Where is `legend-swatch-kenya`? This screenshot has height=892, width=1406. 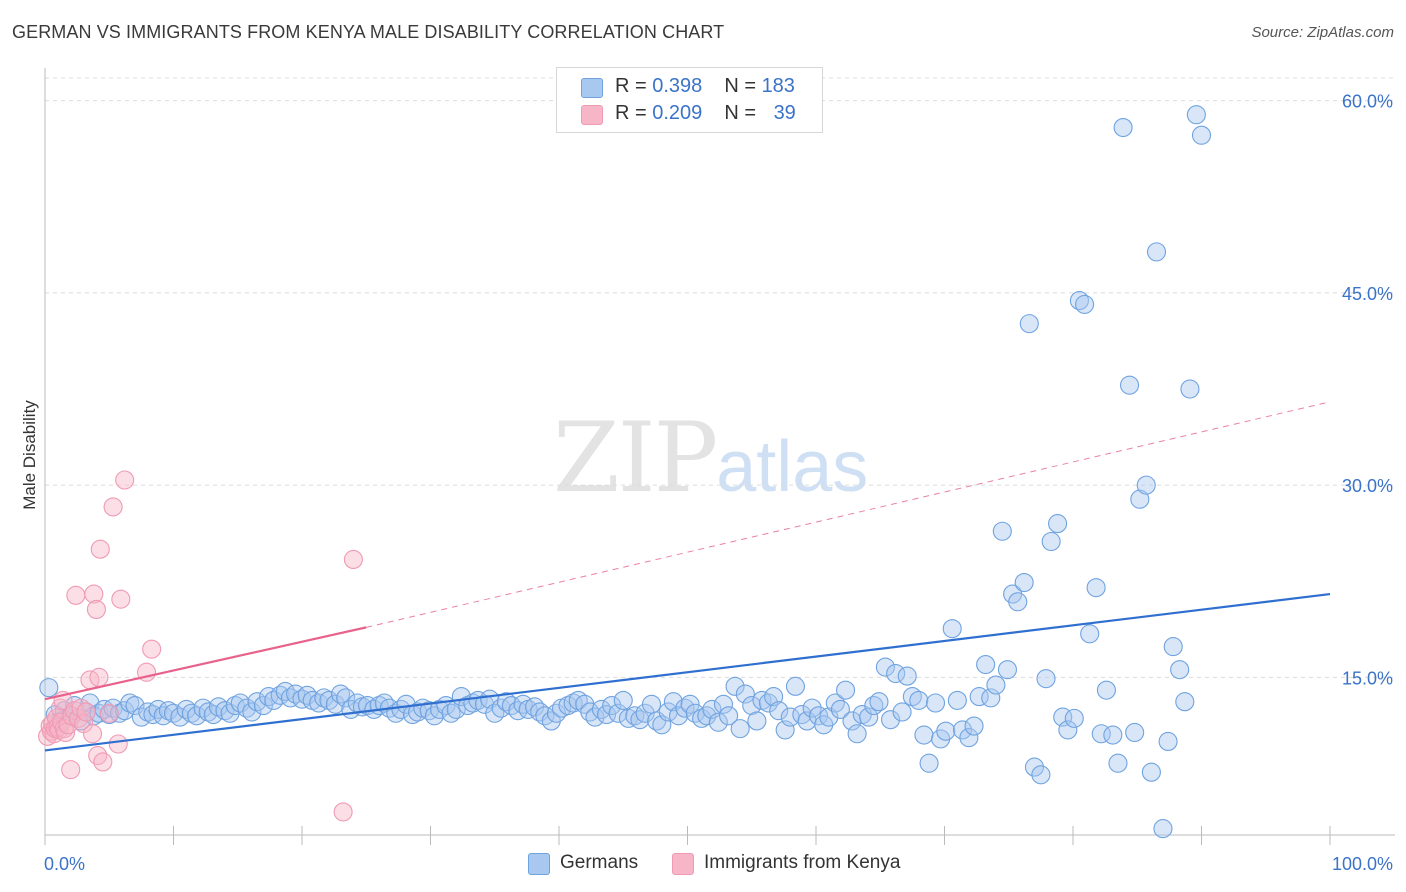 legend-swatch-kenya is located at coordinates (683, 864).